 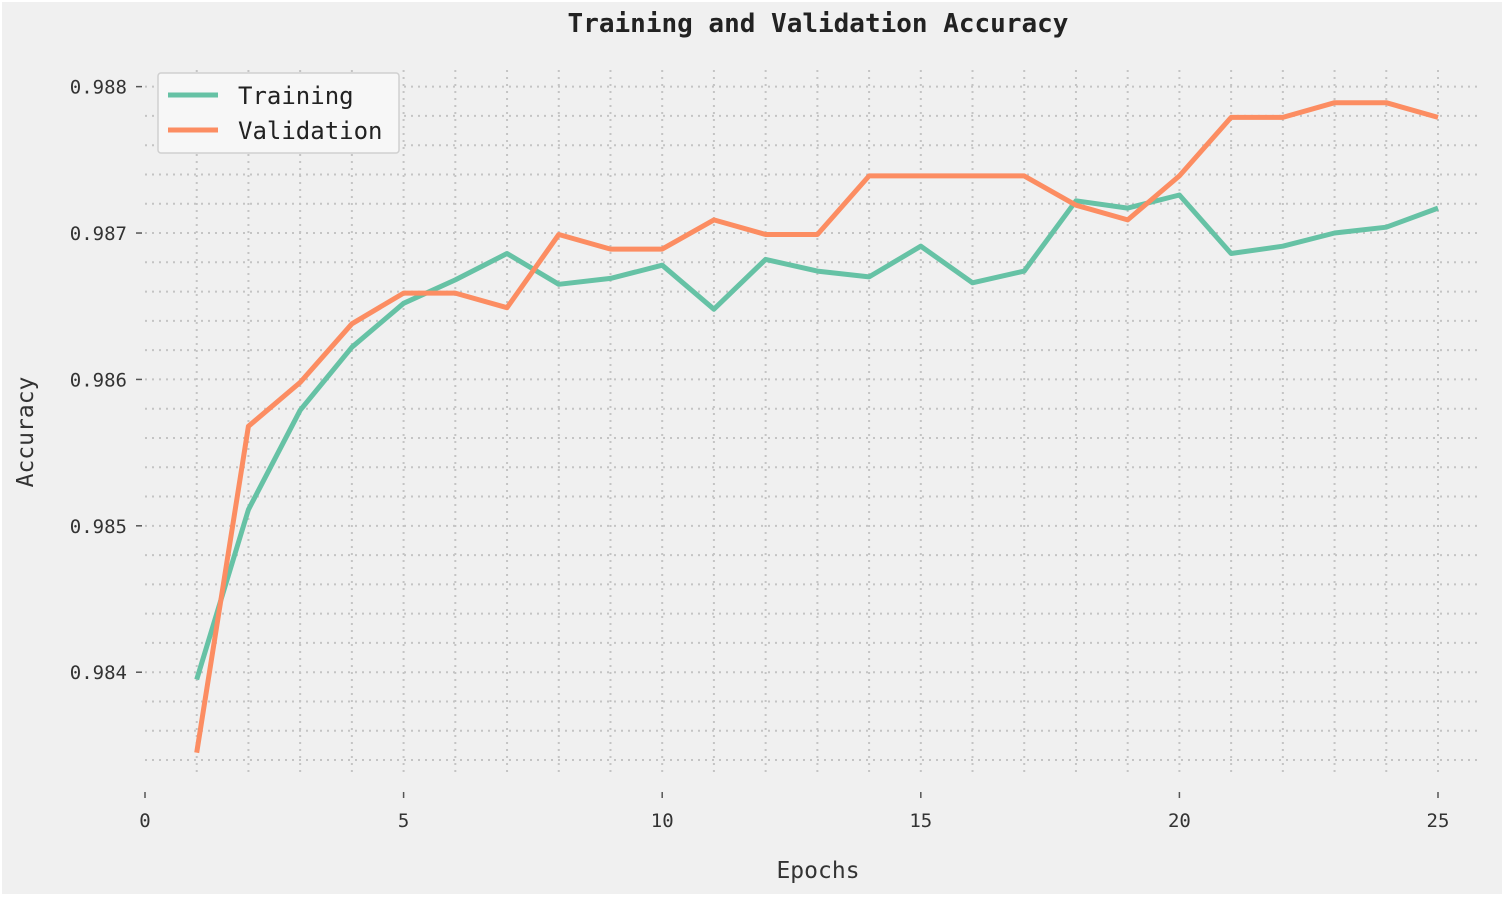 I want to click on y-tick-label: 0.986, so click(x=98, y=380).